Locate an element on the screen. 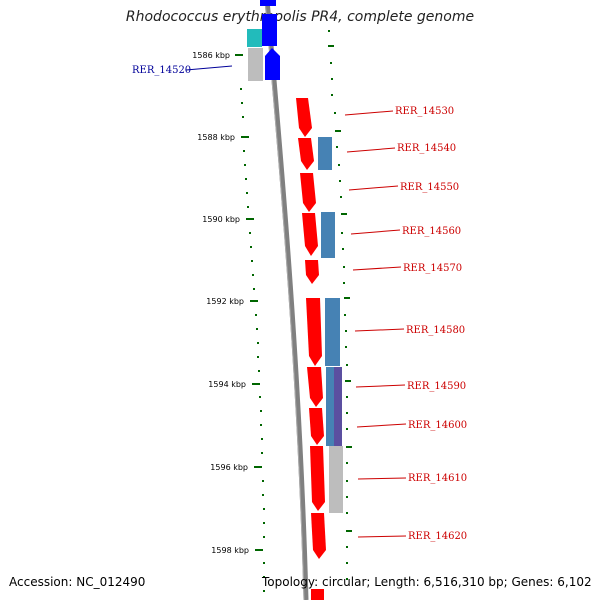 This screenshot has width=600, height=600. genome-backbone-highlight is located at coordinates (284, 300).